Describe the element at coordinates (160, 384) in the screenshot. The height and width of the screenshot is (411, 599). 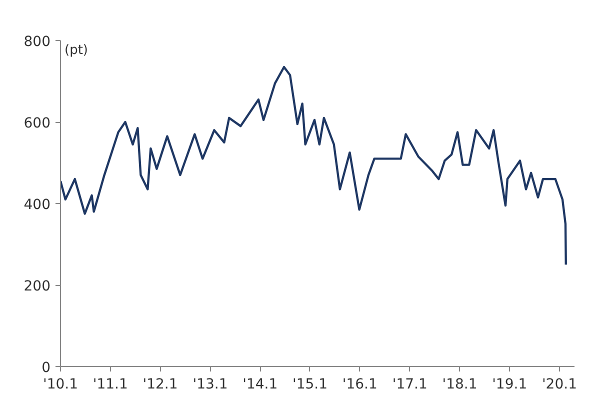
I see `x-tick-label: '12.1` at that location.